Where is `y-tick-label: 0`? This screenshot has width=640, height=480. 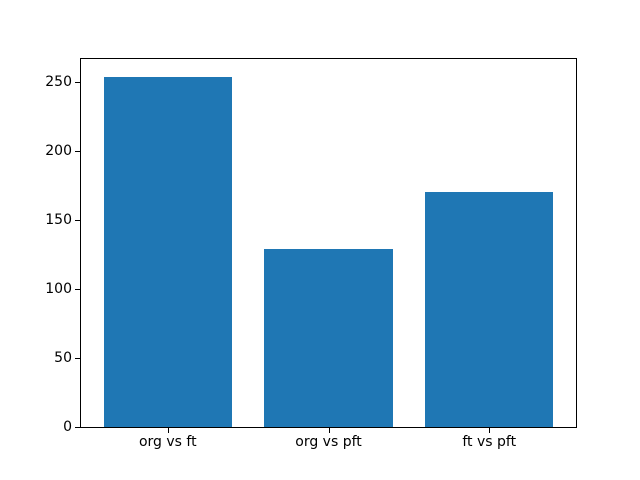 y-tick-label: 0 is located at coordinates (67, 427).